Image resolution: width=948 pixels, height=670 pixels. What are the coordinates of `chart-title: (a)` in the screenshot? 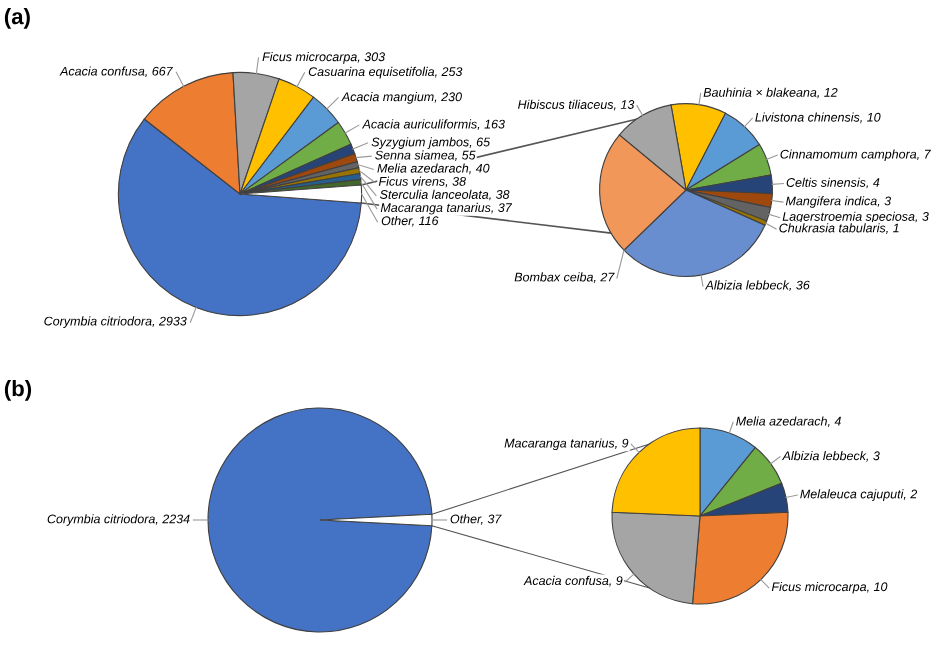 It's located at (17, 18).